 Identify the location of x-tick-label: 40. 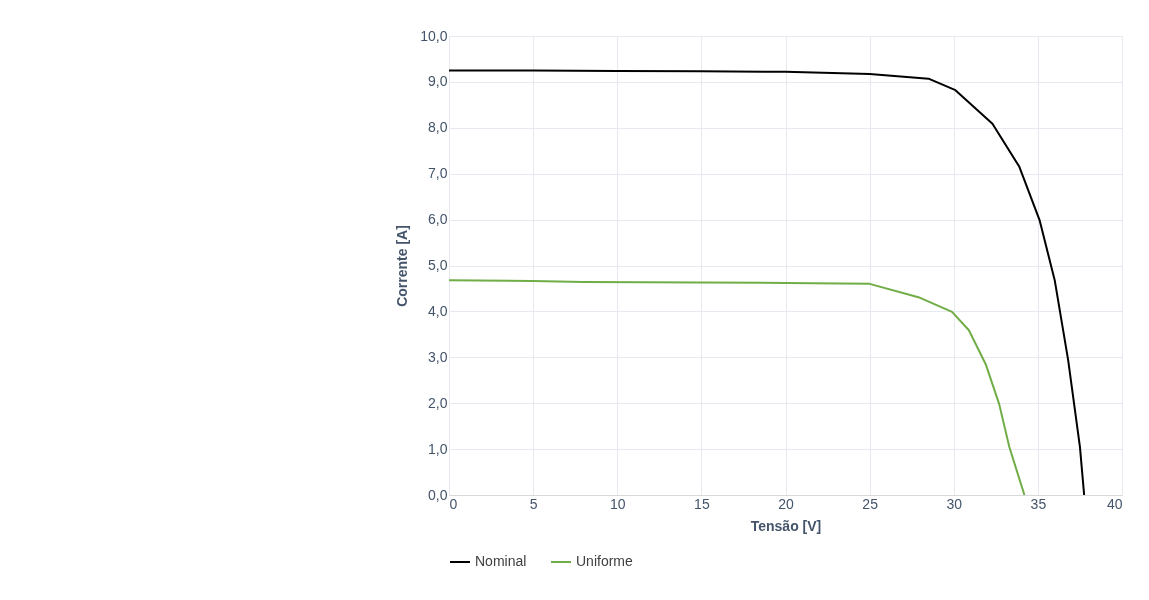
(1114, 503).